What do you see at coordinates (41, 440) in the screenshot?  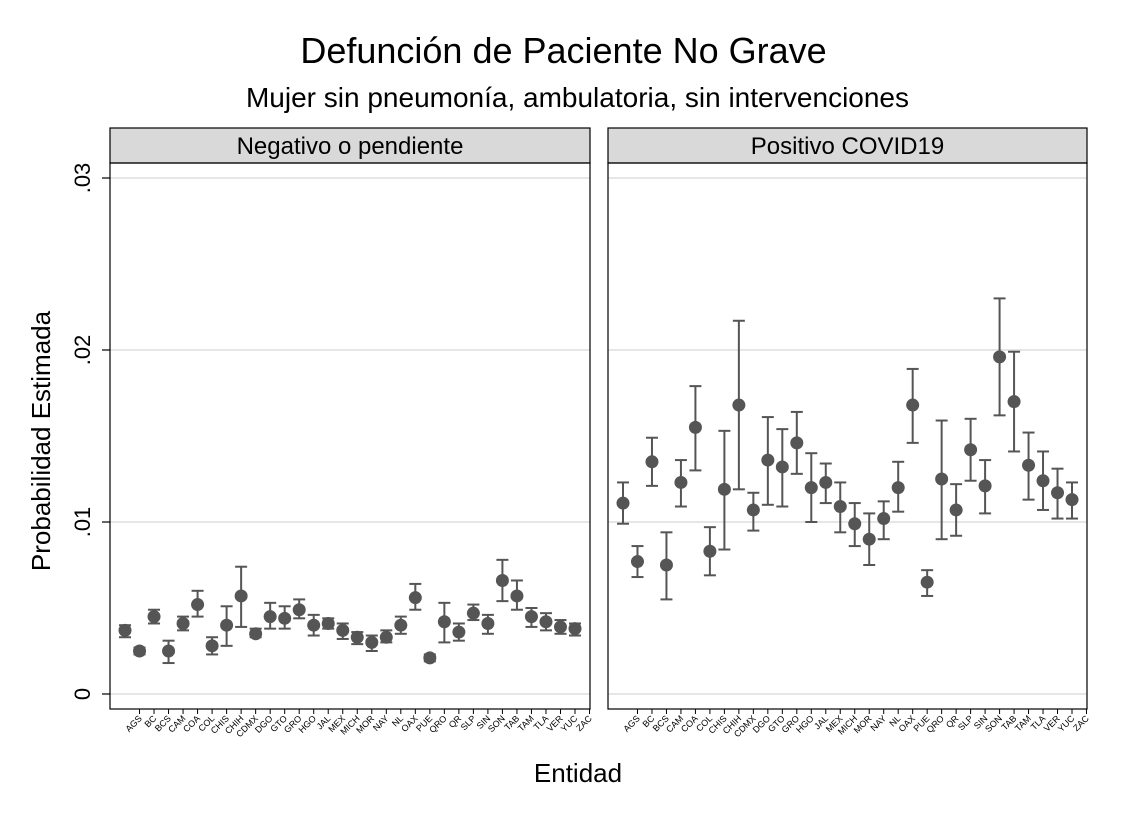 I see `y-axis-title: Probabilidad Estimada` at bounding box center [41, 440].